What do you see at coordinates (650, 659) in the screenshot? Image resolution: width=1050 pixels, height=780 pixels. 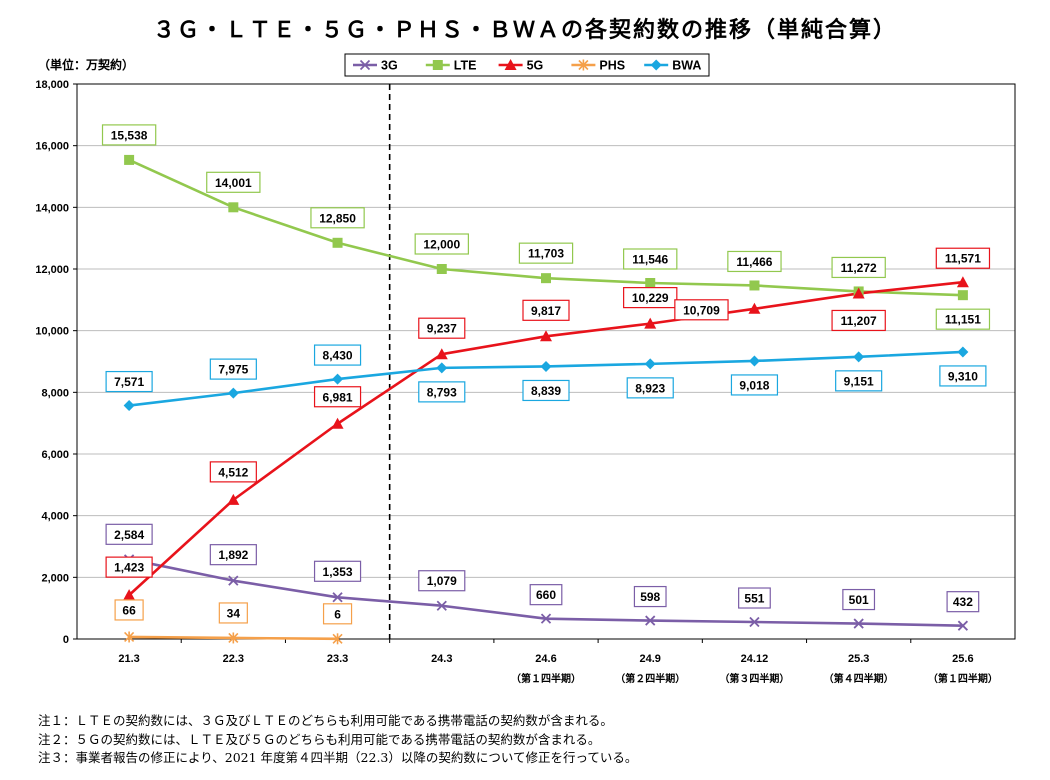 I see `x-tick-label: 24.9` at bounding box center [650, 659].